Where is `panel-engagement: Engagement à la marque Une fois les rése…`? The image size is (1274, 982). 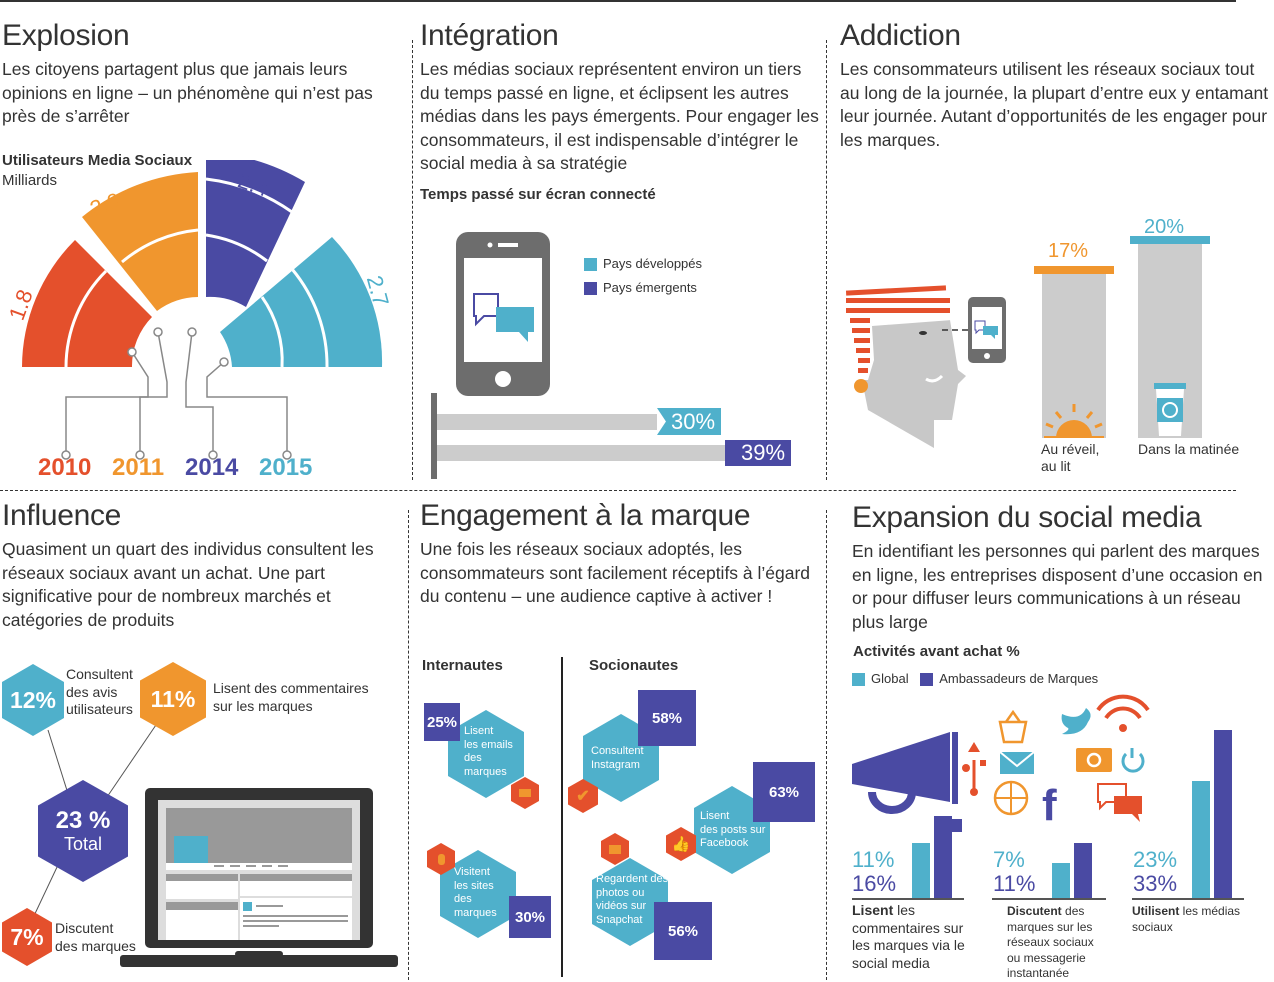
panel-engagement: Engagement à la marque Une fois les rése… is located at coordinates (620, 553).